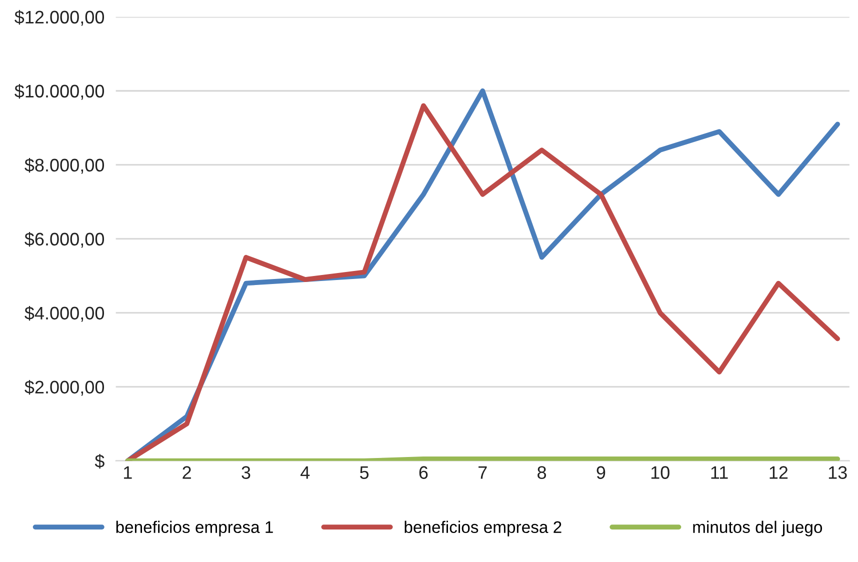 This screenshot has height=562, width=858. What do you see at coordinates (186, 472) in the screenshot?
I see `x-tick-label: 2` at bounding box center [186, 472].